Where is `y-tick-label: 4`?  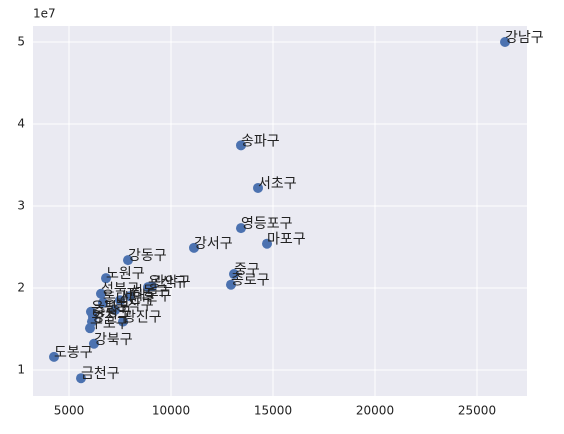
y-tick-label: 4 is located at coordinates (21, 123).